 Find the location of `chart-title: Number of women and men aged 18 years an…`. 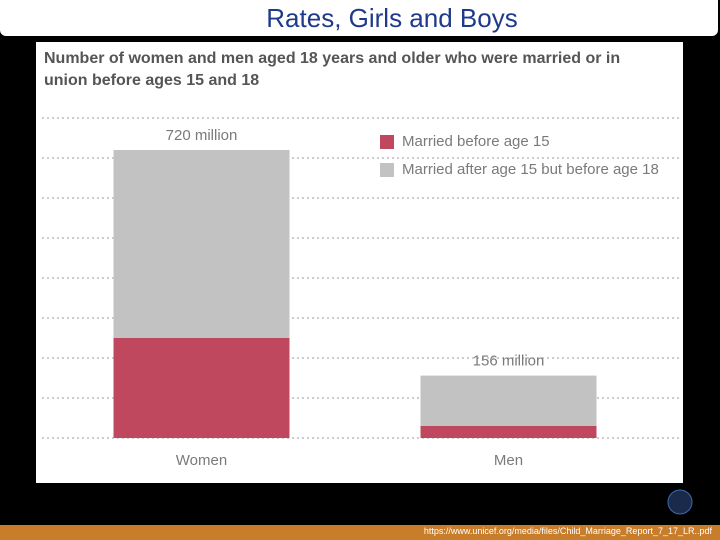

chart-title: Number of women and men aged 18 years an… is located at coordinates (332, 69).